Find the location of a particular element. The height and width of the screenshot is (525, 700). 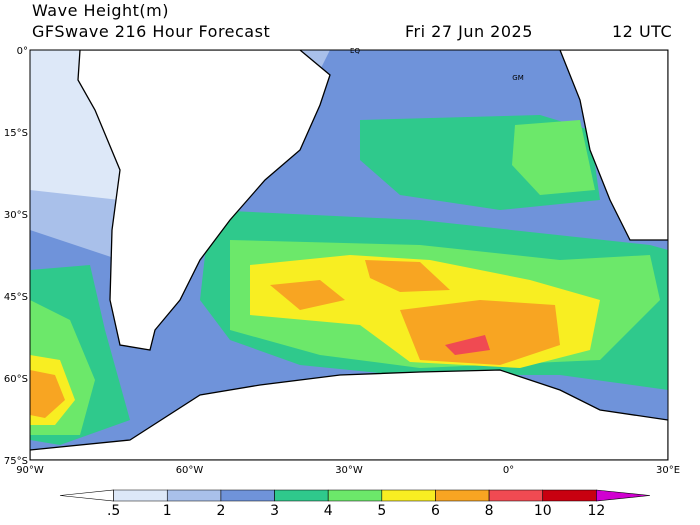

lon-label: 60°W is located at coordinates (190, 470).